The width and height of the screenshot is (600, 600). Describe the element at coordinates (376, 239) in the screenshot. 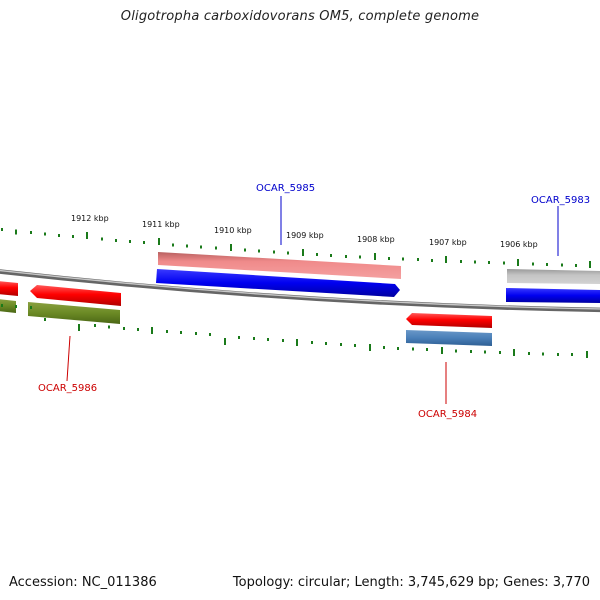

I see `scale-label-1908: 1908 kbp` at that location.